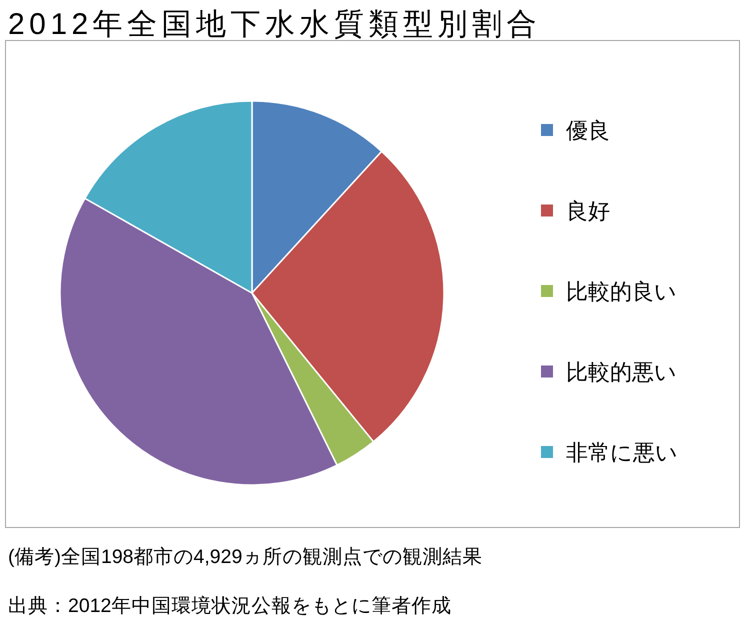  I want to click on annotation: 出典：2012年中国環境状況公報をもとに筆者作成, so click(230, 606).